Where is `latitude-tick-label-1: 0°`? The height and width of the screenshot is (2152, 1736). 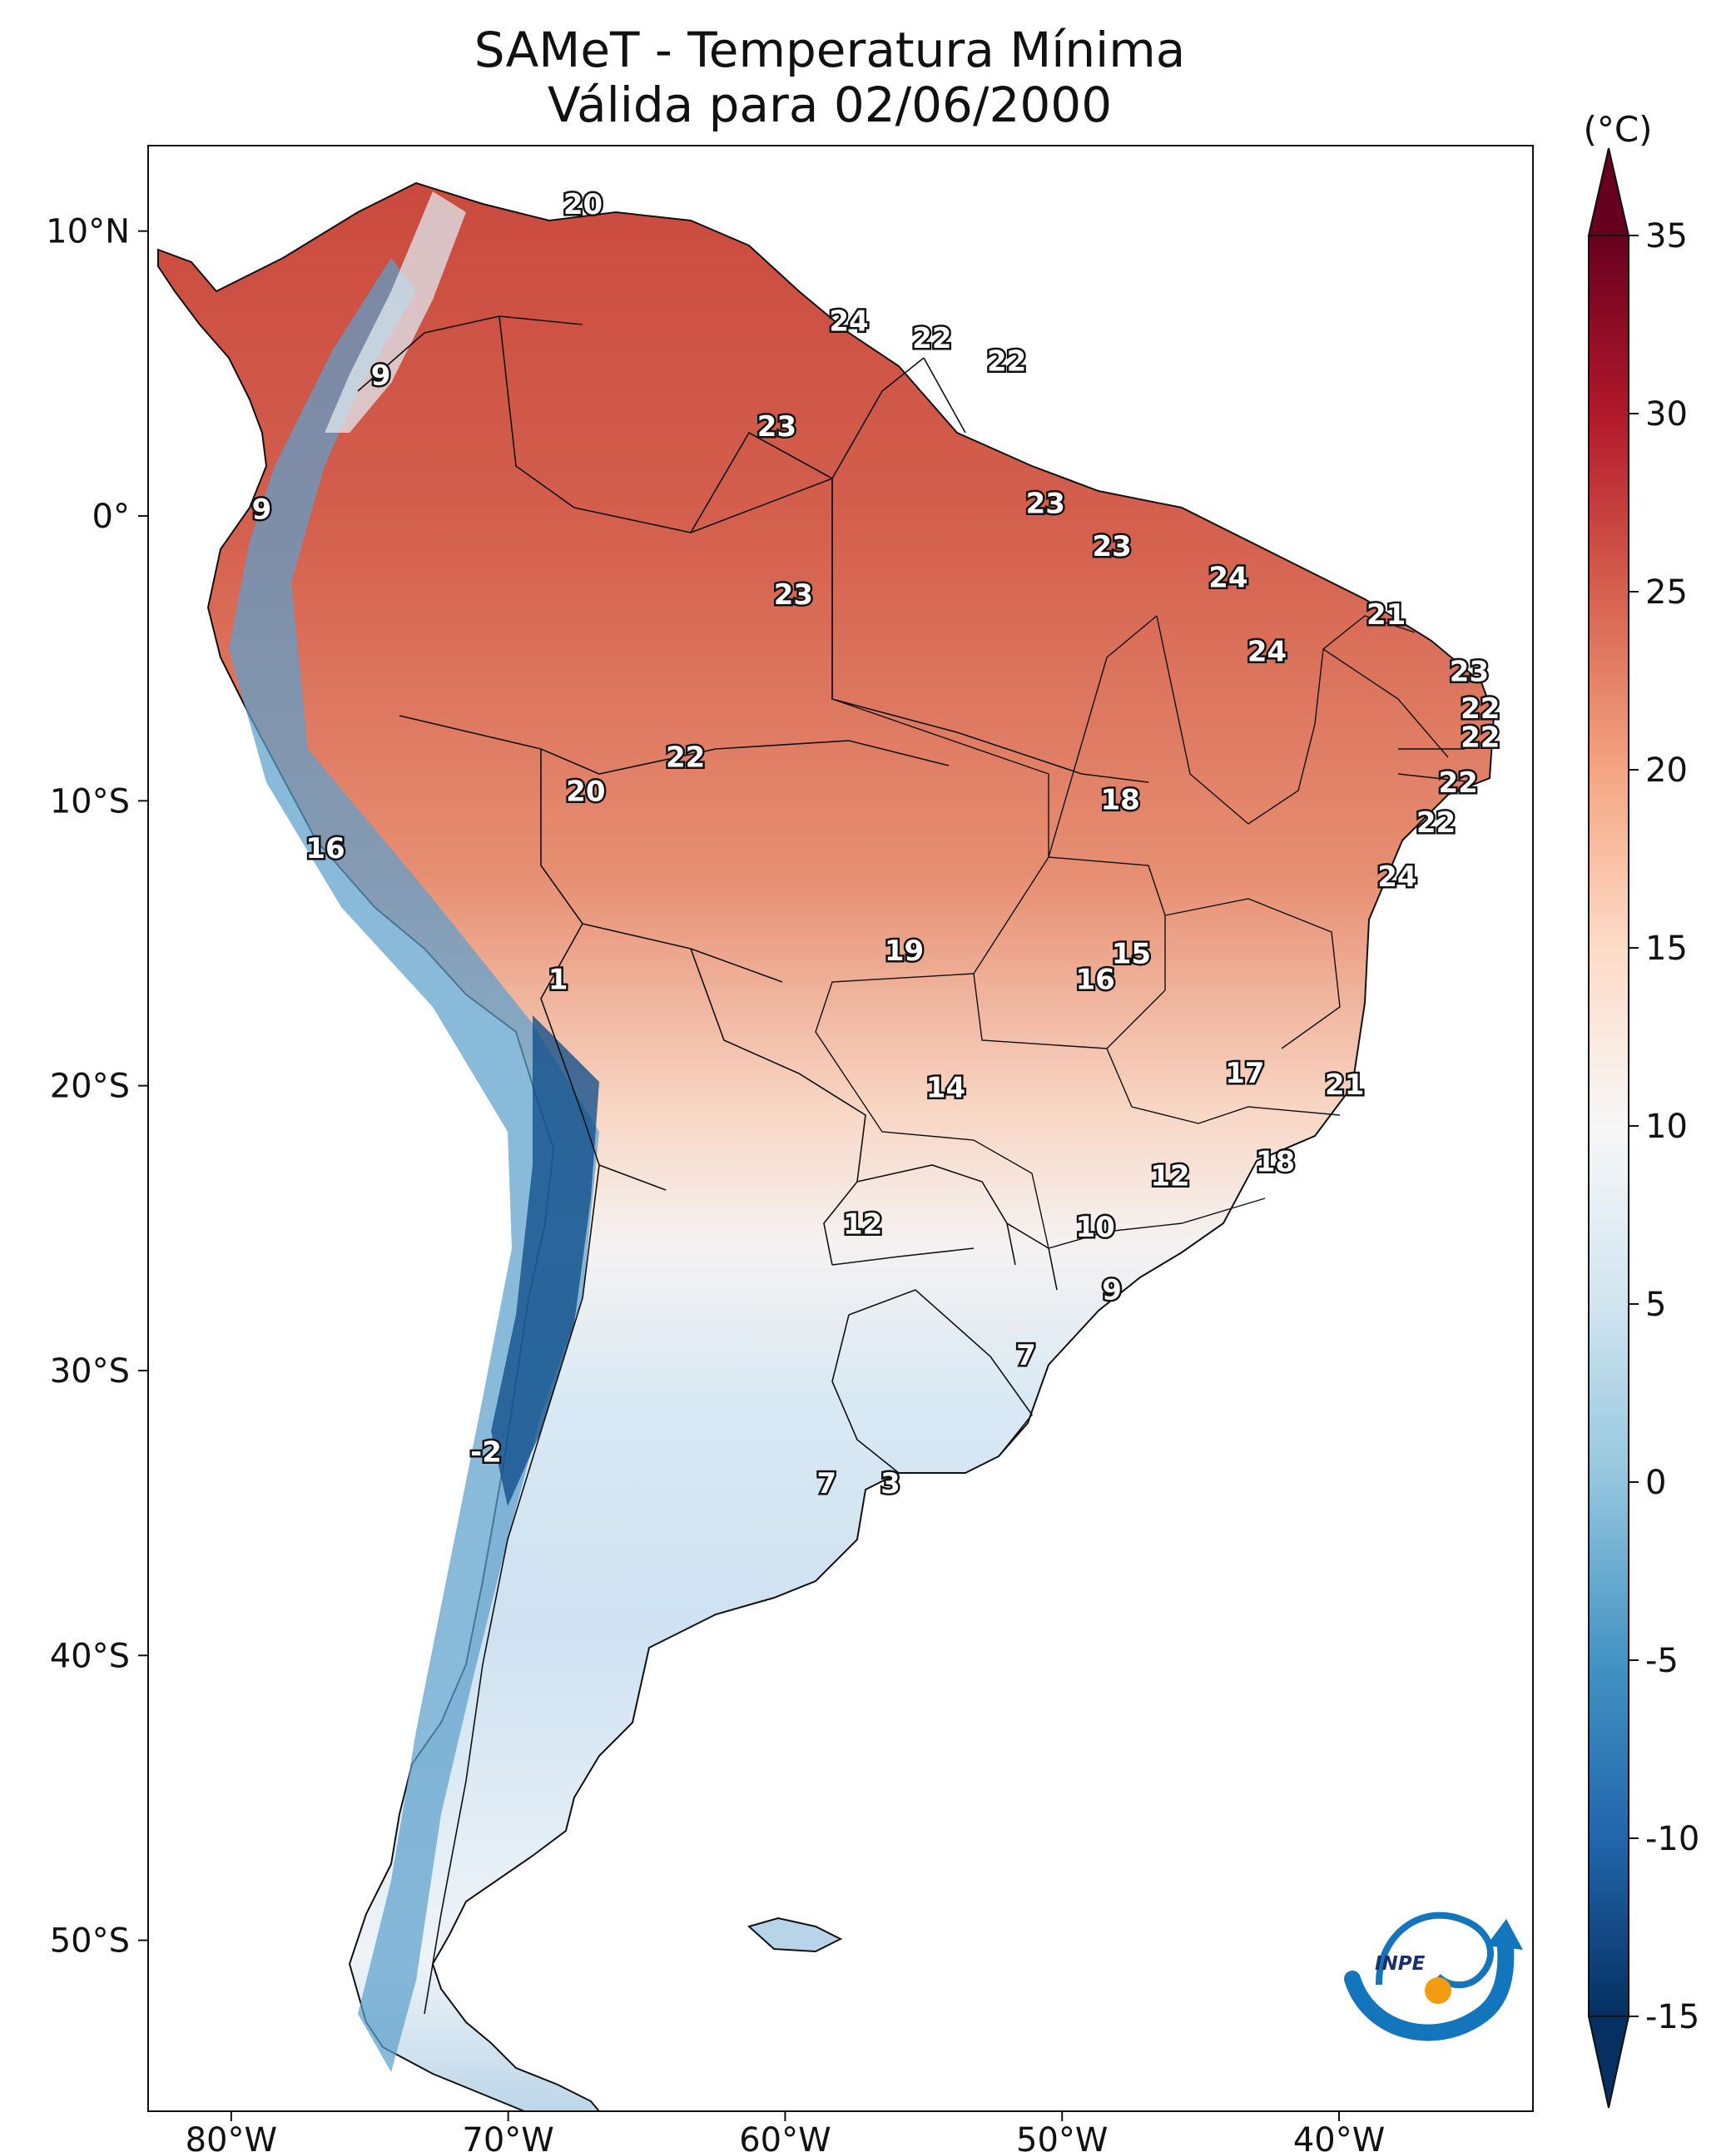 latitude-tick-label-1: 0° is located at coordinates (111, 517).